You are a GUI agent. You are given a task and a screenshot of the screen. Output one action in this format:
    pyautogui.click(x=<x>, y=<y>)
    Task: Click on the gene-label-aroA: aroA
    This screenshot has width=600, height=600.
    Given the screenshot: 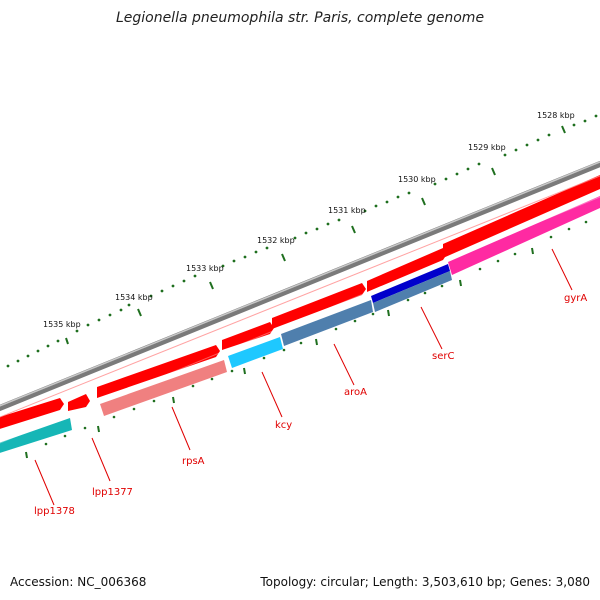 What is the action you would take?
    pyautogui.click(x=355, y=392)
    